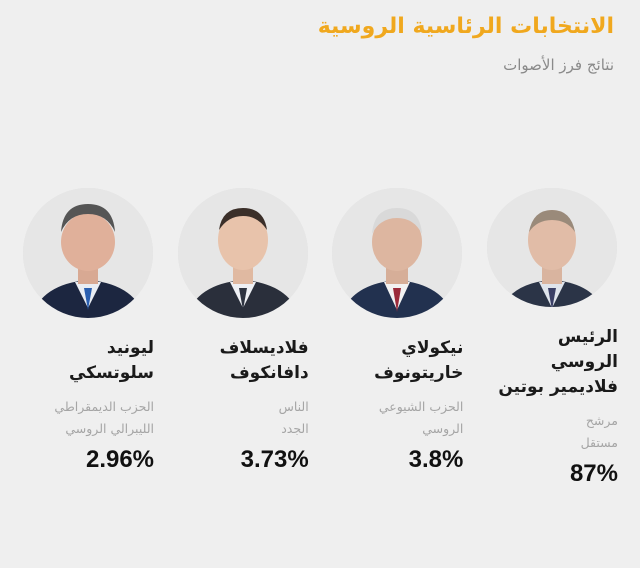 The height and width of the screenshot is (568, 640). Describe the element at coordinates (436, 459) in the screenshot. I see `candidate-percent: 3.8%` at that location.